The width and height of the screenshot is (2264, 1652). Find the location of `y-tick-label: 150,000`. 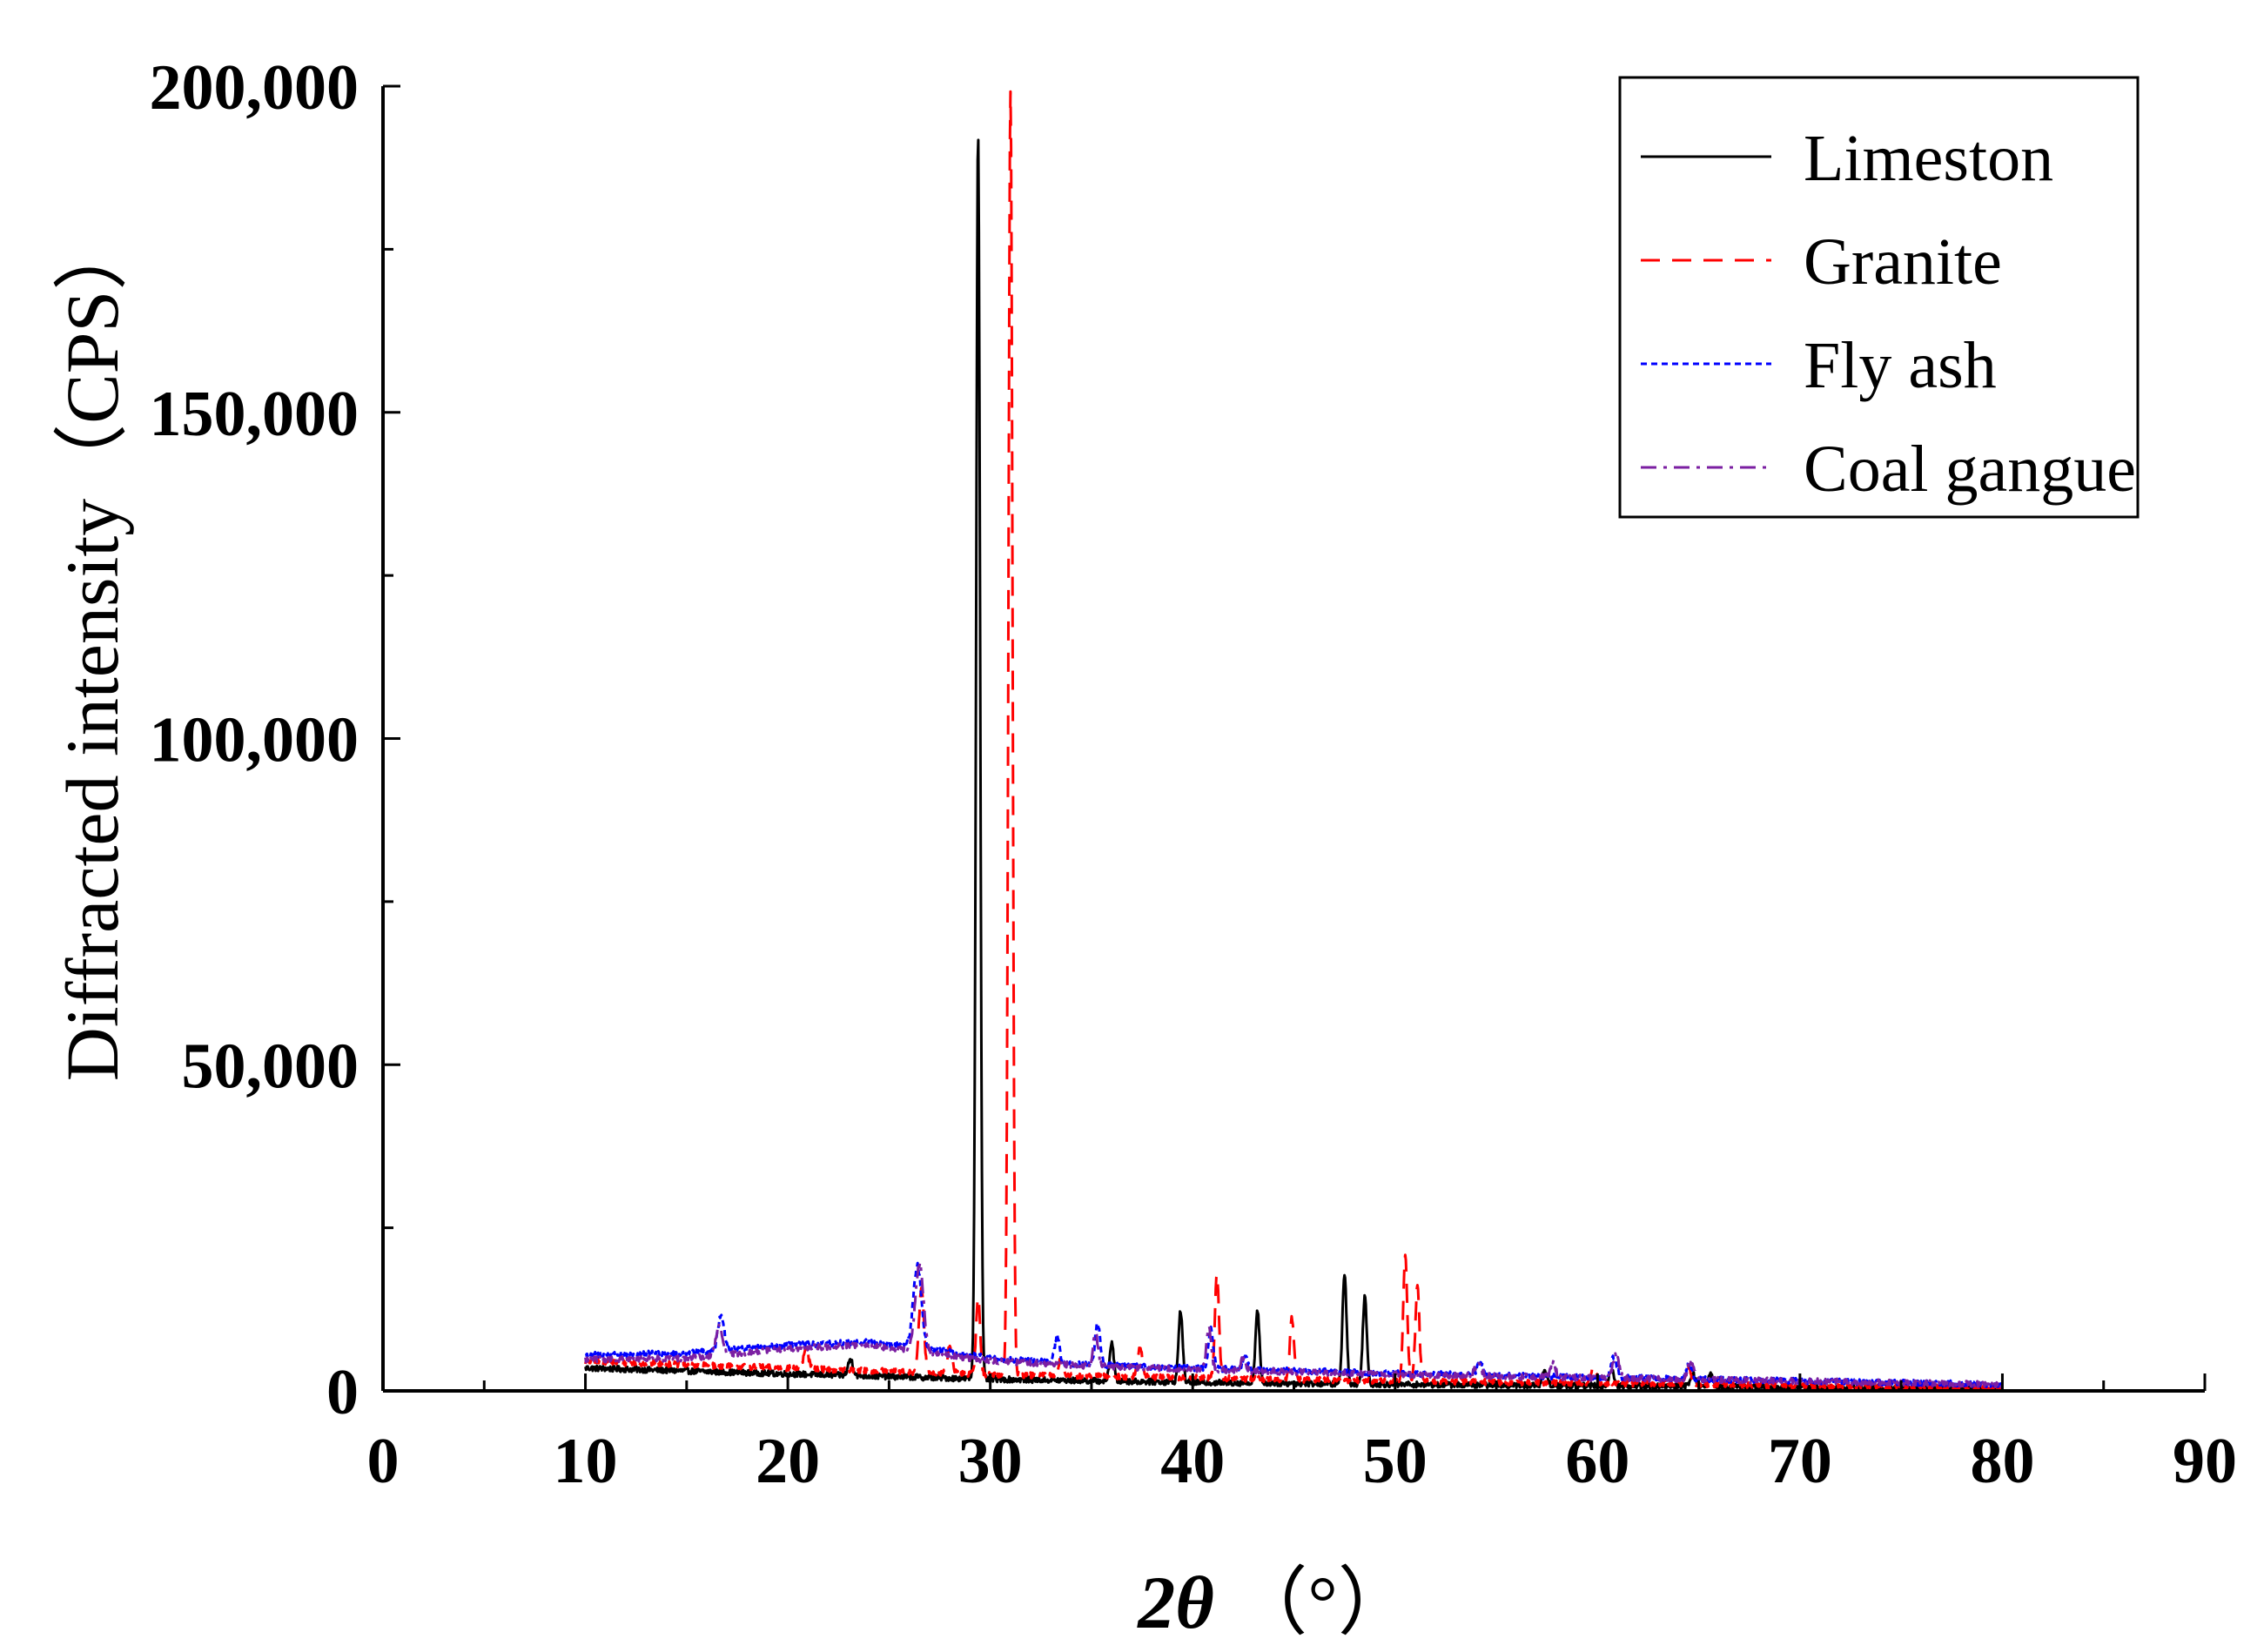

y-tick-label: 150,000 is located at coordinates (254, 415).